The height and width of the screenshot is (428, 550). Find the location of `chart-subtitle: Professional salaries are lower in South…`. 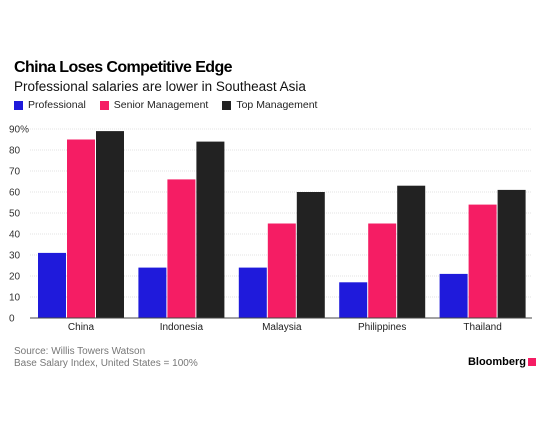

chart-subtitle: Professional salaries are lower in South… is located at coordinates (160, 86).